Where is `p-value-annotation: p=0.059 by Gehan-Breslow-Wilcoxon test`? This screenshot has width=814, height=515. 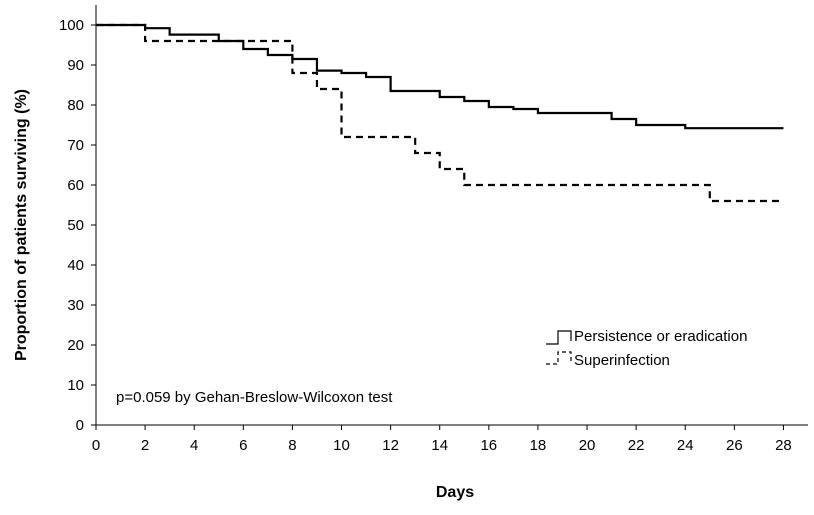 p-value-annotation: p=0.059 by Gehan-Breslow-Wilcoxon test is located at coordinates (254, 397).